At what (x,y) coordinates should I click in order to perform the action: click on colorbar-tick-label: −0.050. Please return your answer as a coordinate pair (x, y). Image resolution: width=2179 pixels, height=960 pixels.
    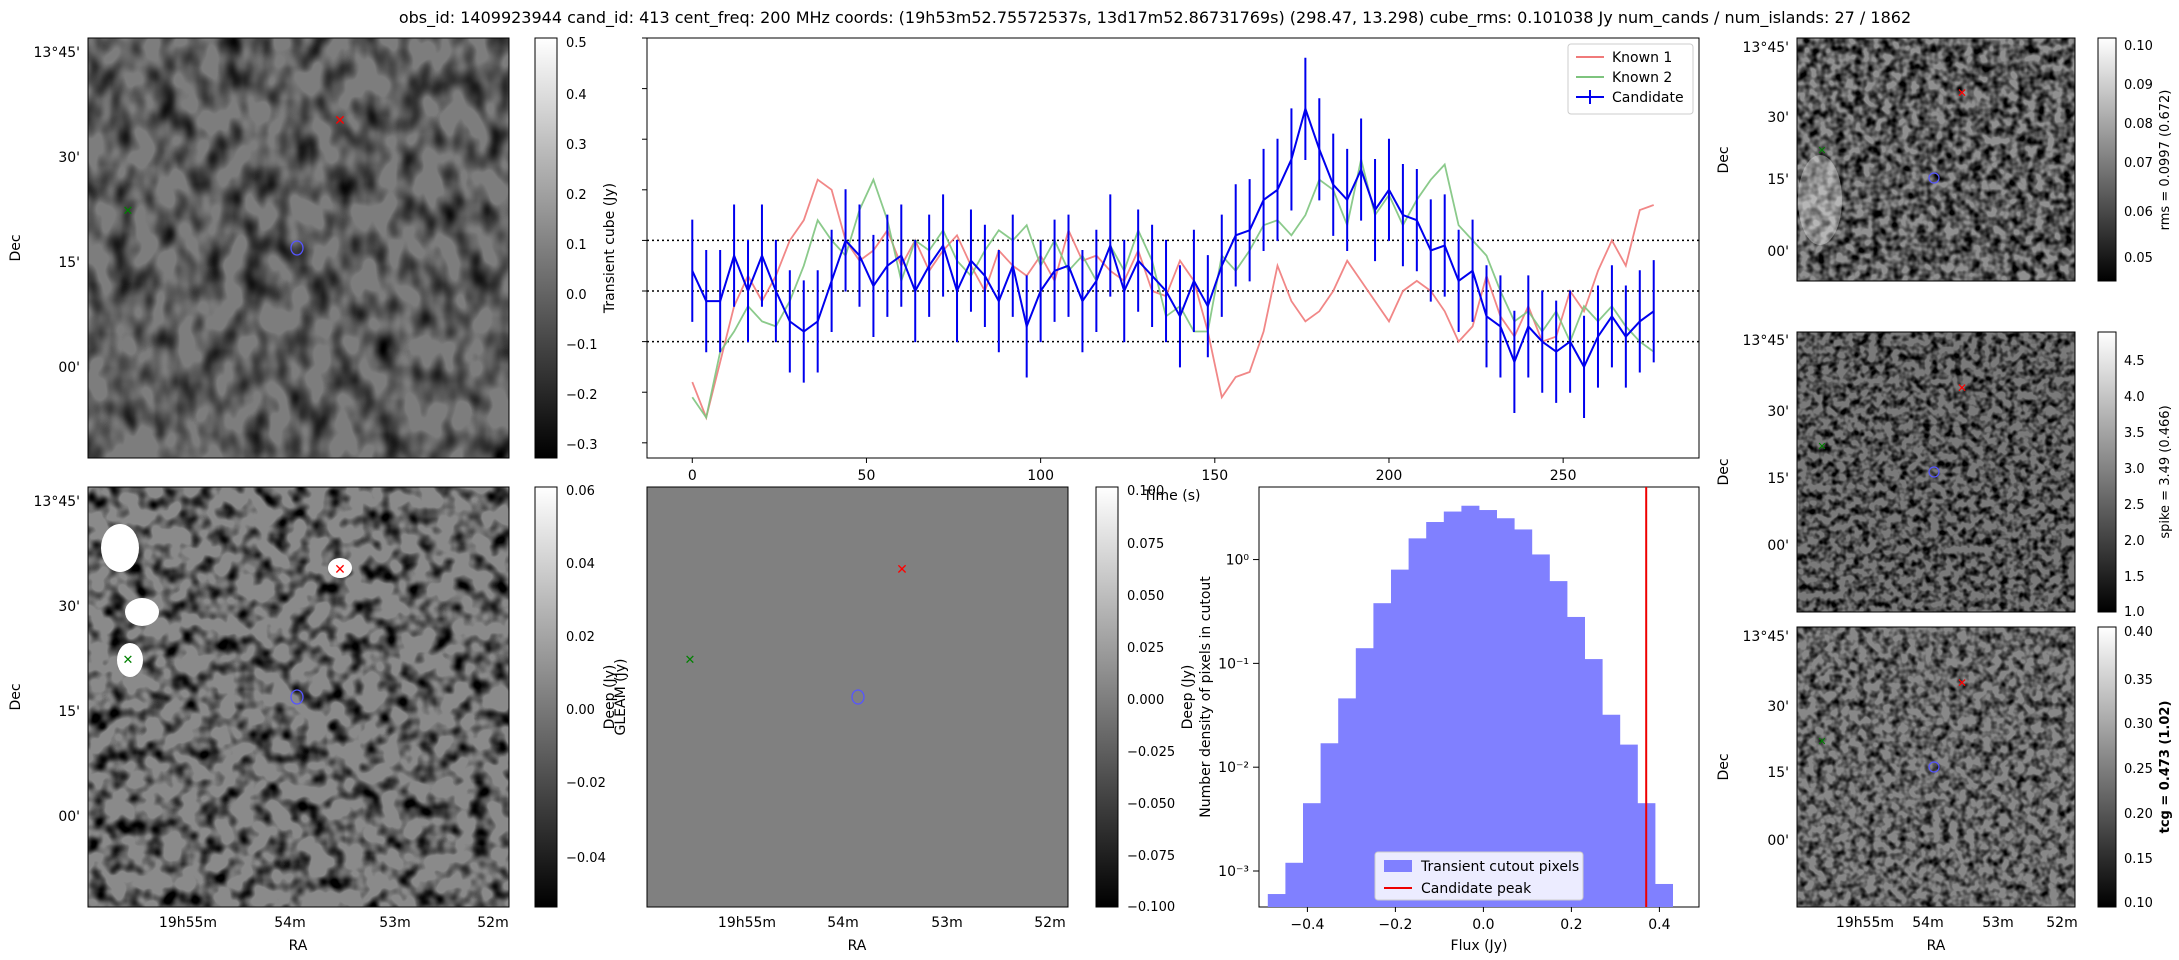
    Looking at the image, I should click on (1151, 804).